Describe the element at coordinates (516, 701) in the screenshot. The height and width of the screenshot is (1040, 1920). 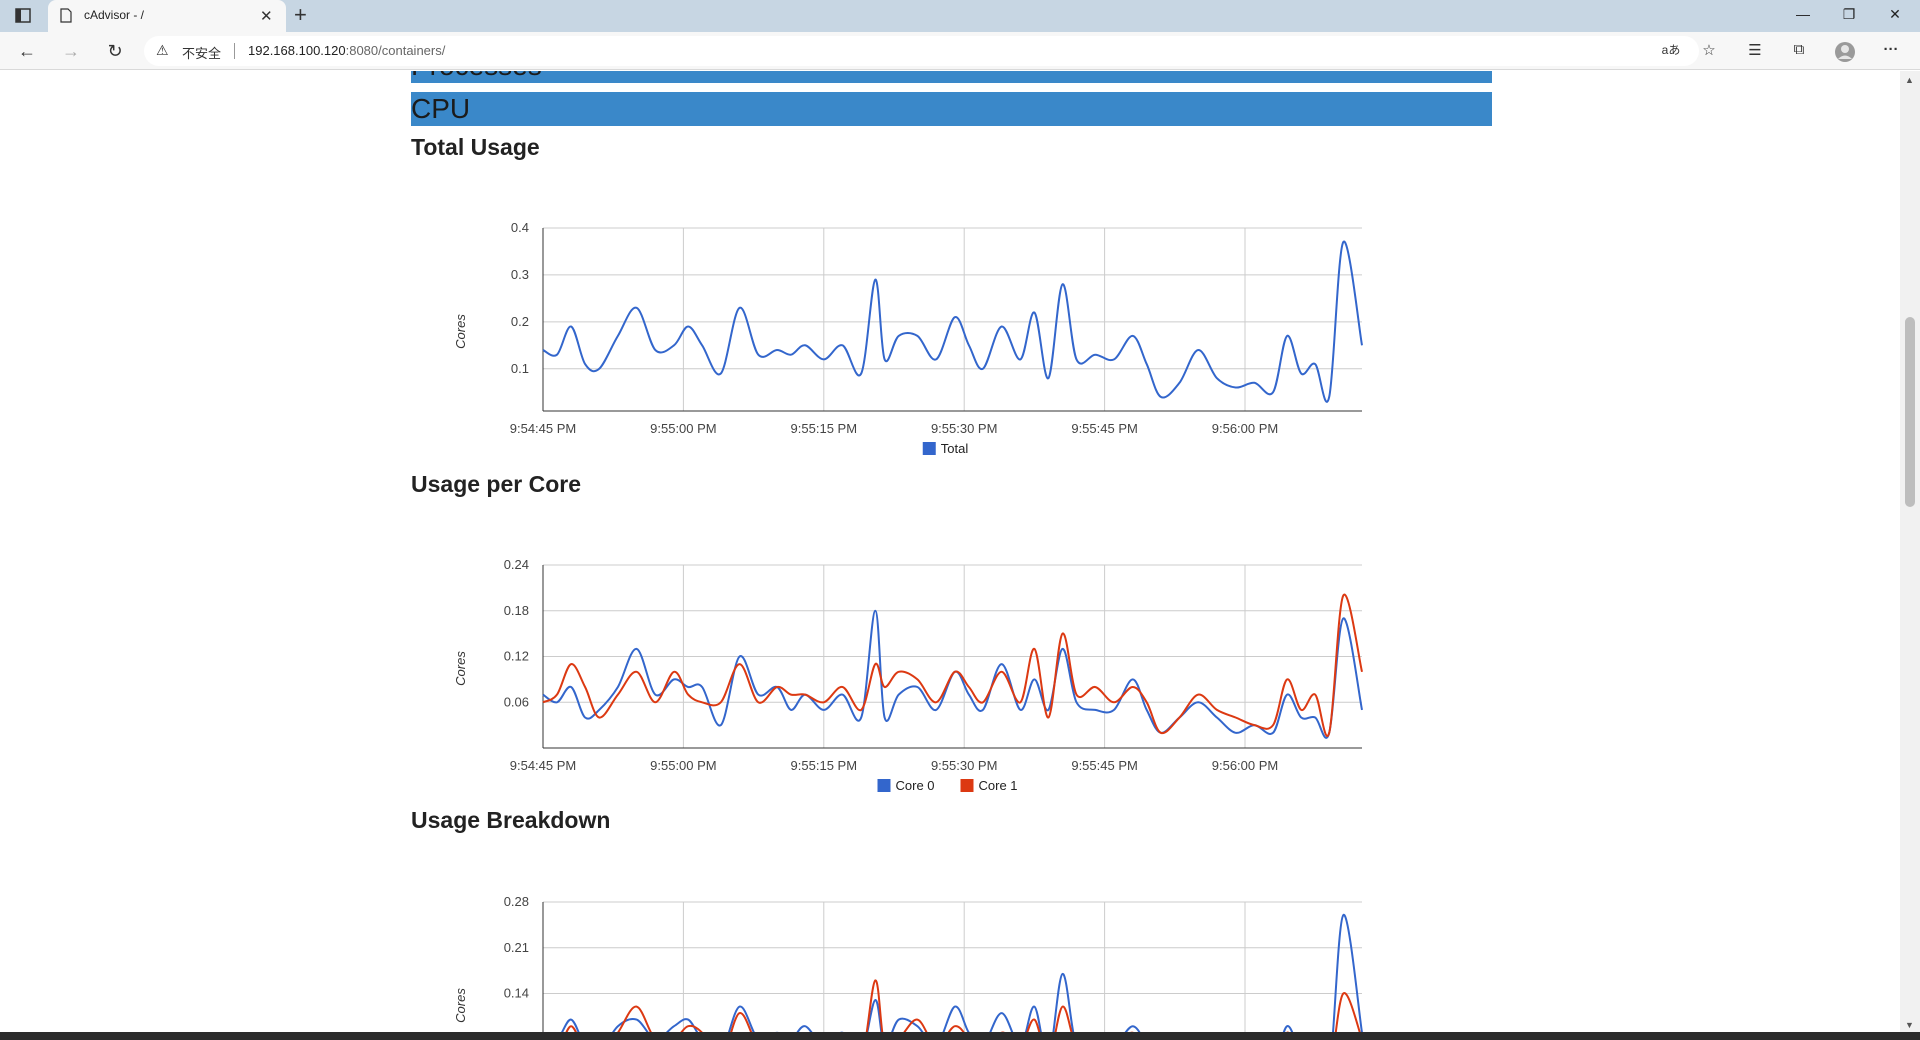
I see `y-tick-label: 0.06` at that location.